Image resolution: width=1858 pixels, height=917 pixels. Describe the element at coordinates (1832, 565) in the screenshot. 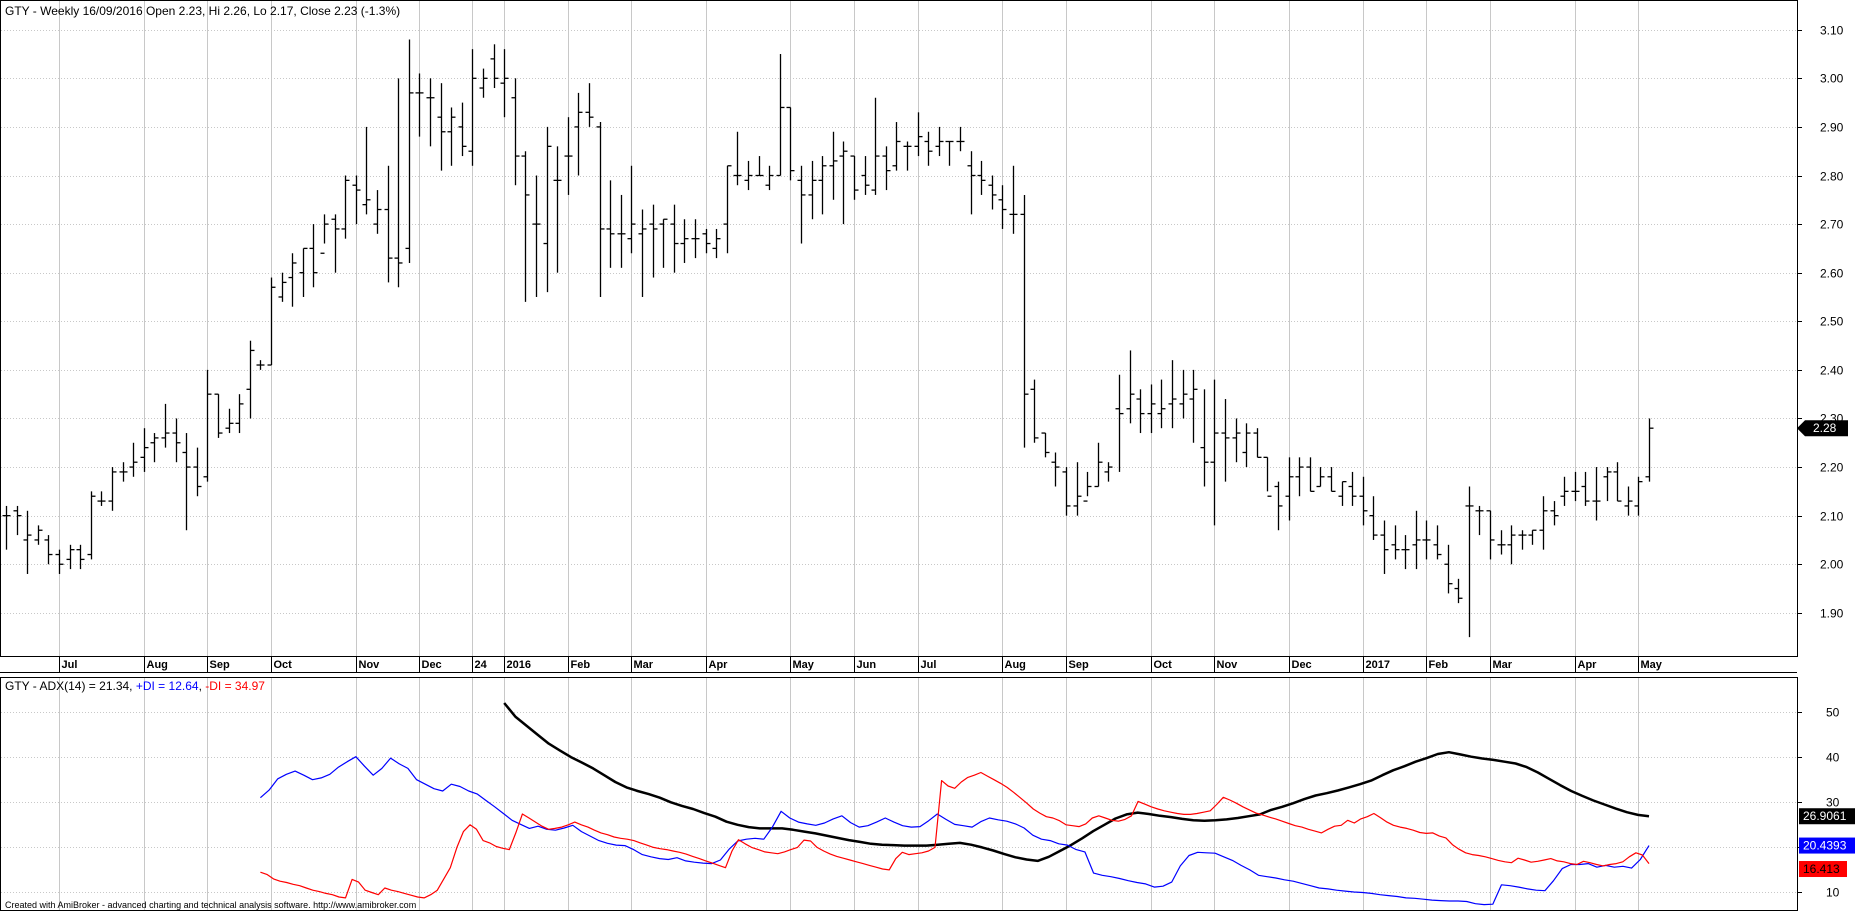

I see `price-y-tick-label: 2.00` at that location.